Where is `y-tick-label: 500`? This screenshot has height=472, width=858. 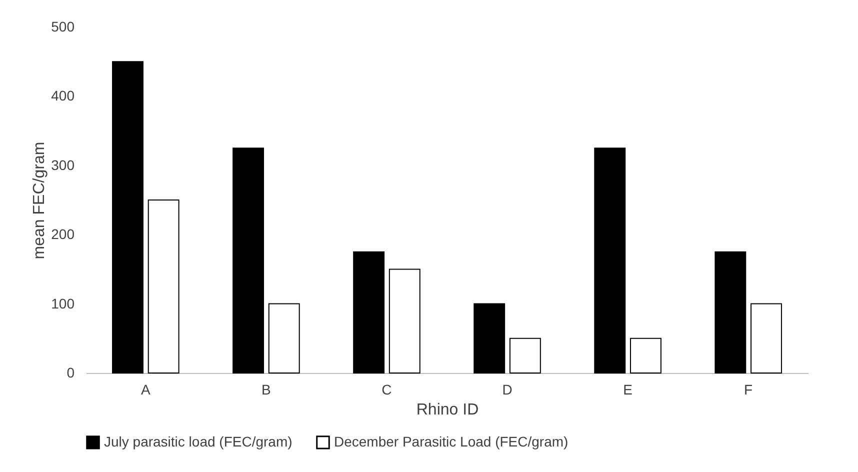
y-tick-label: 500 is located at coordinates (63, 26).